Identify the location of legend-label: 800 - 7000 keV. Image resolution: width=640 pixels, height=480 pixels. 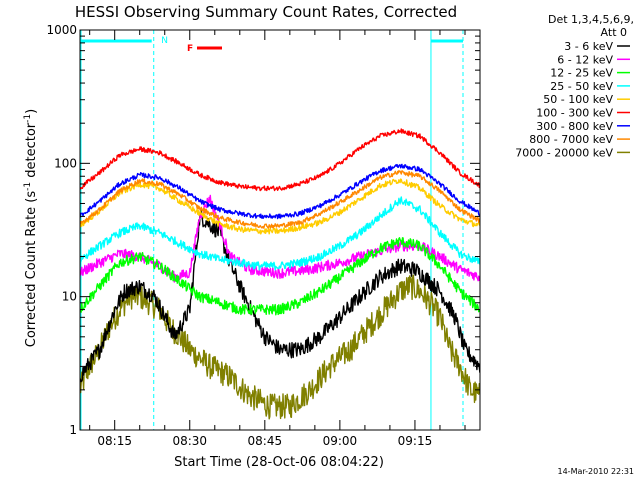
(571, 139).